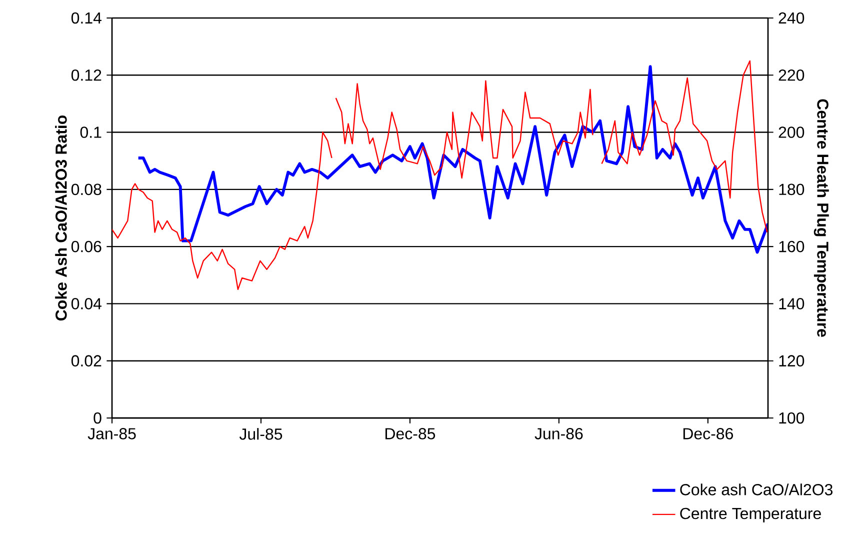 The width and height of the screenshot is (849, 541). Describe the element at coordinates (260, 434) in the screenshot. I see `x-tick-label: Jul-85` at that location.